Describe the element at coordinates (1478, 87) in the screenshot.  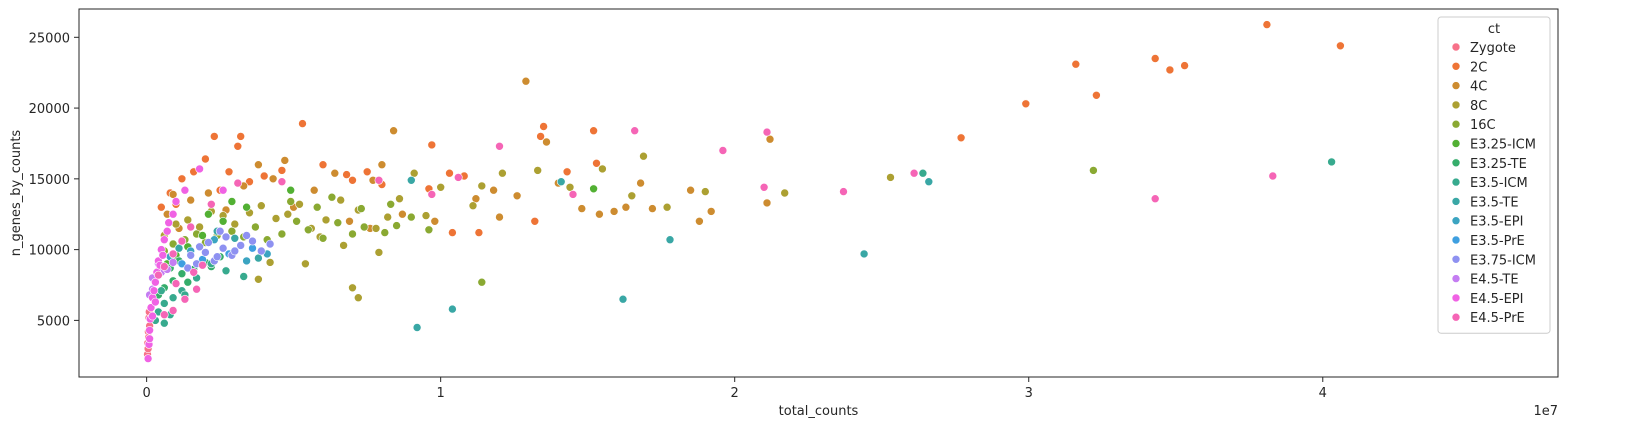
I see `legend-label: 4C` at that location.